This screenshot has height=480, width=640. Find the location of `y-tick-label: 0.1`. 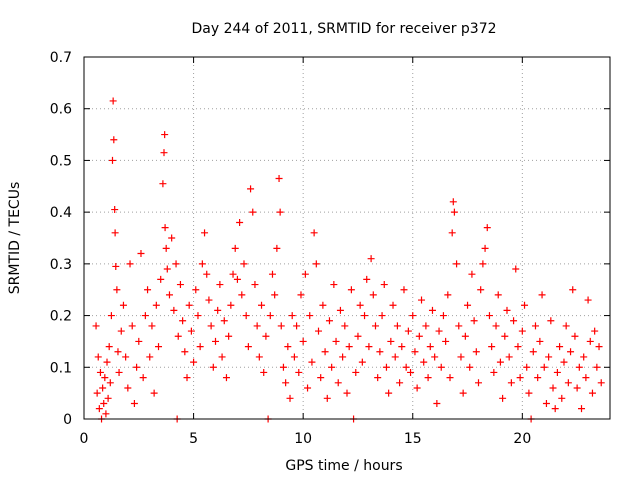

y-tick-label: 0.1 is located at coordinates (61, 368).